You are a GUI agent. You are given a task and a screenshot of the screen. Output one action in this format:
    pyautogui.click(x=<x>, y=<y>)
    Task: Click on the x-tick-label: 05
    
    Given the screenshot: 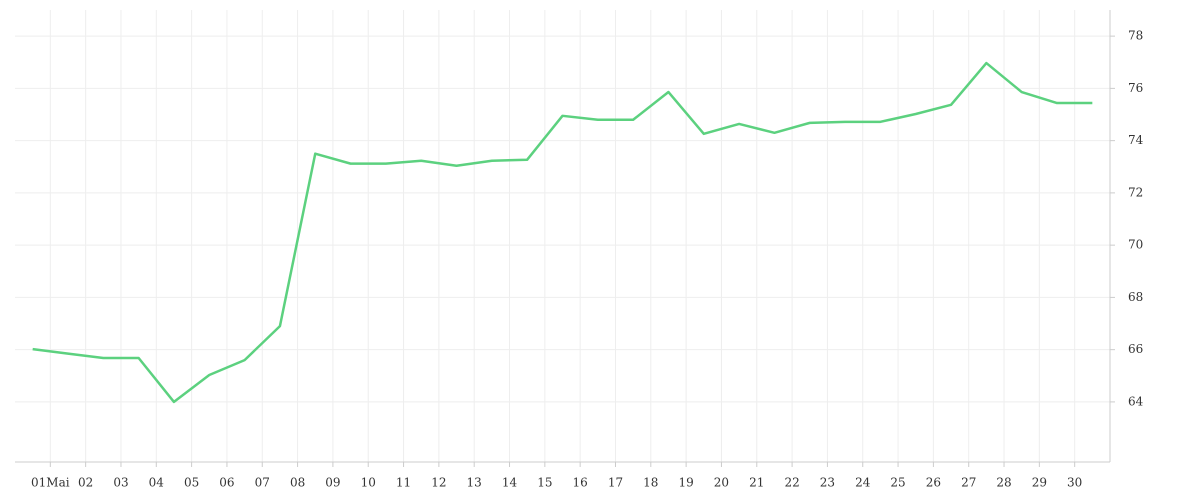 What is the action you would take?
    pyautogui.click(x=191, y=483)
    